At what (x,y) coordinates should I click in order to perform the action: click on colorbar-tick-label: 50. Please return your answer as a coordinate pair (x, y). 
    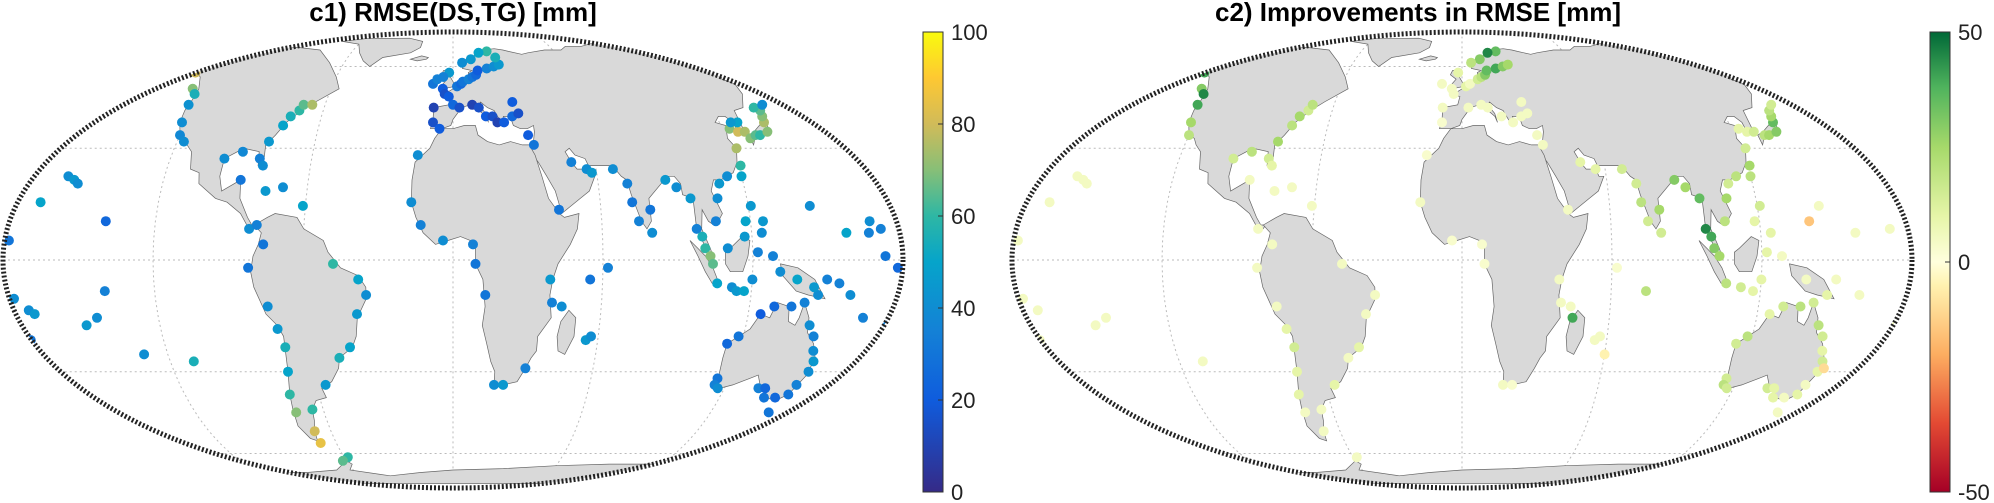
    Looking at the image, I should click on (1970, 32).